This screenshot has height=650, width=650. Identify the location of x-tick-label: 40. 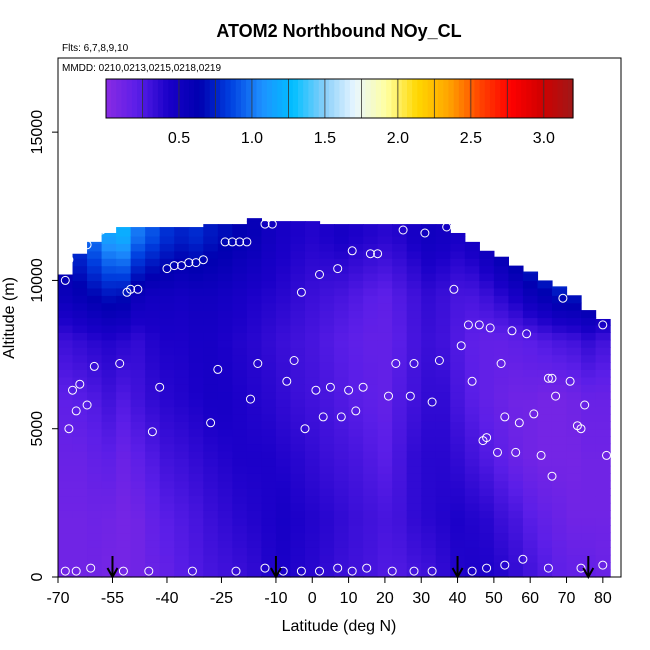
(458, 598).